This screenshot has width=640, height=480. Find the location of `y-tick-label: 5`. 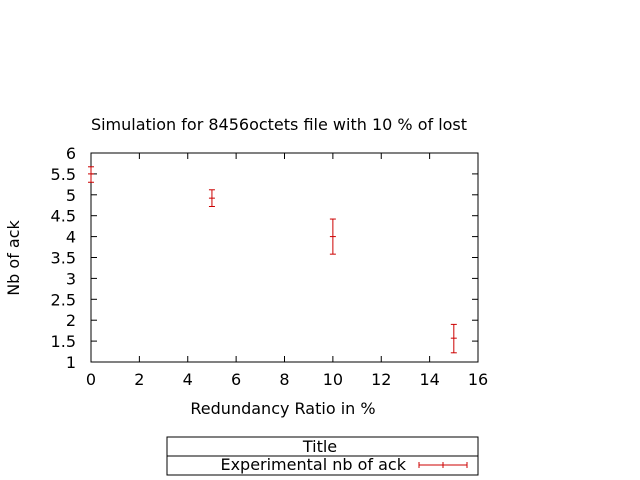

y-tick-label: 5 is located at coordinates (71, 195).